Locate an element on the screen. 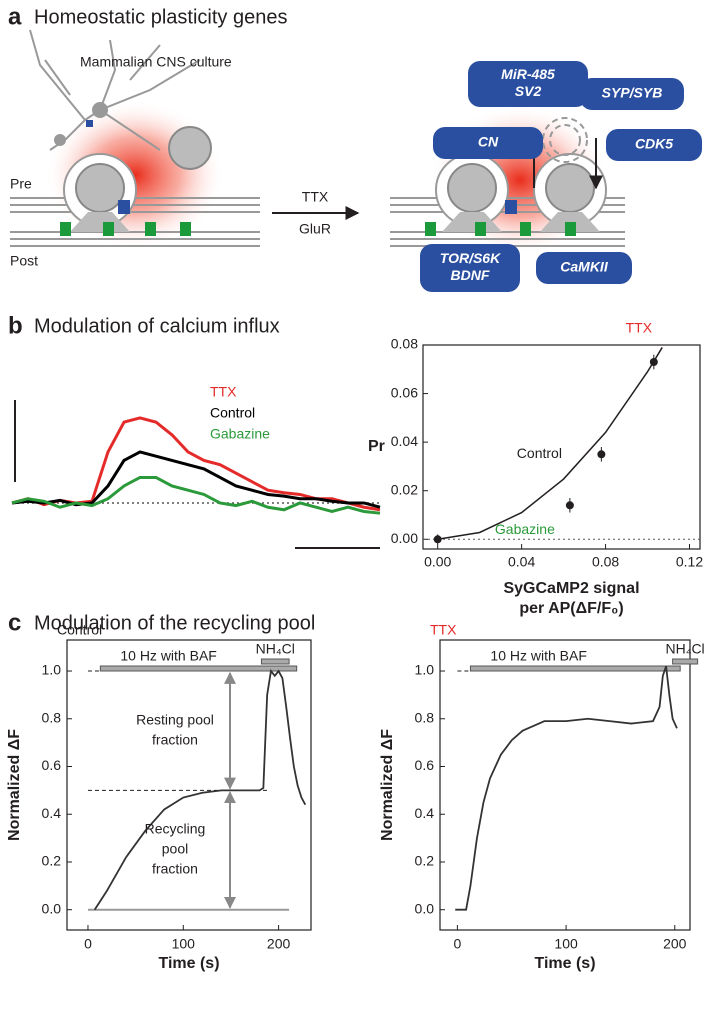  gene-label: CN is located at coordinates (488, 142).